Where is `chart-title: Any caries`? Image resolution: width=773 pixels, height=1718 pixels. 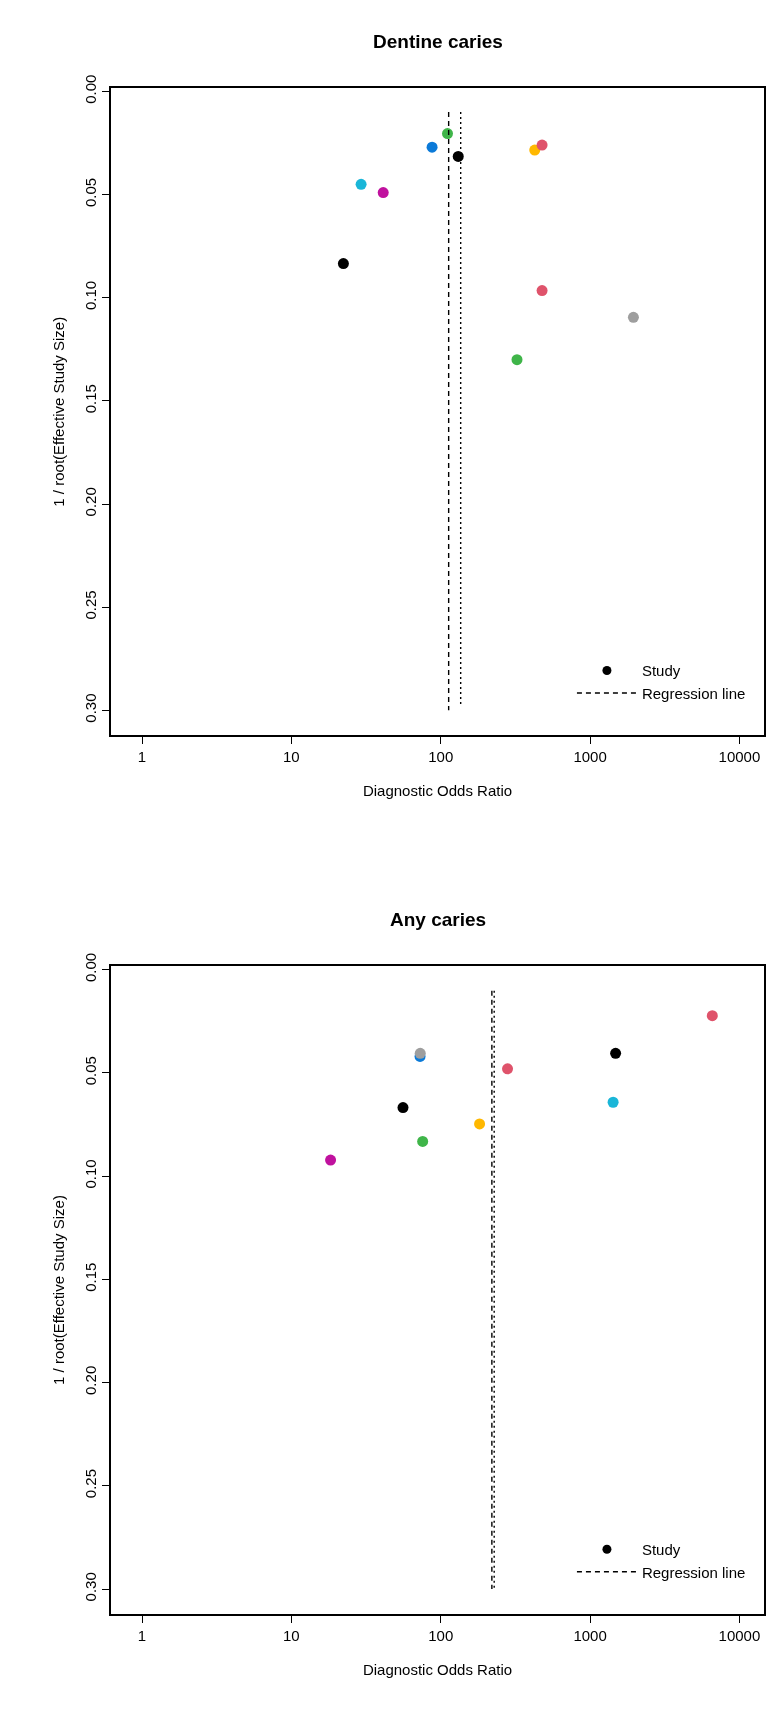
chart-title: Any caries is located at coordinates (438, 919).